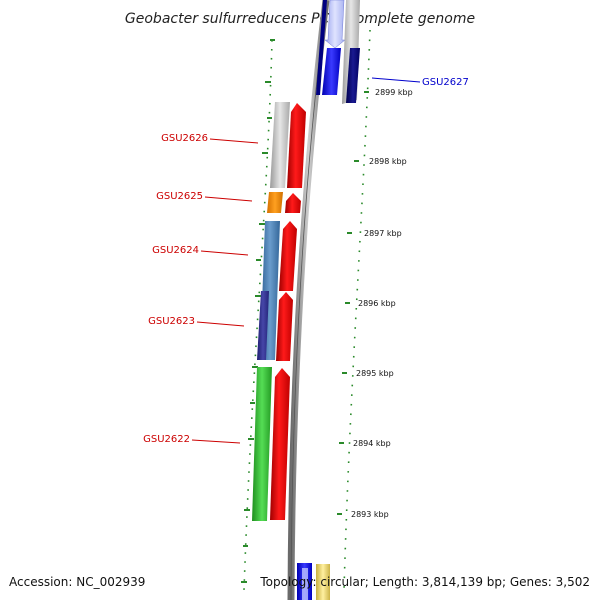 The height and width of the screenshot is (600, 600). What do you see at coordinates (293, 203) in the screenshot?
I see `orf-gsu2625-red` at bounding box center [293, 203].